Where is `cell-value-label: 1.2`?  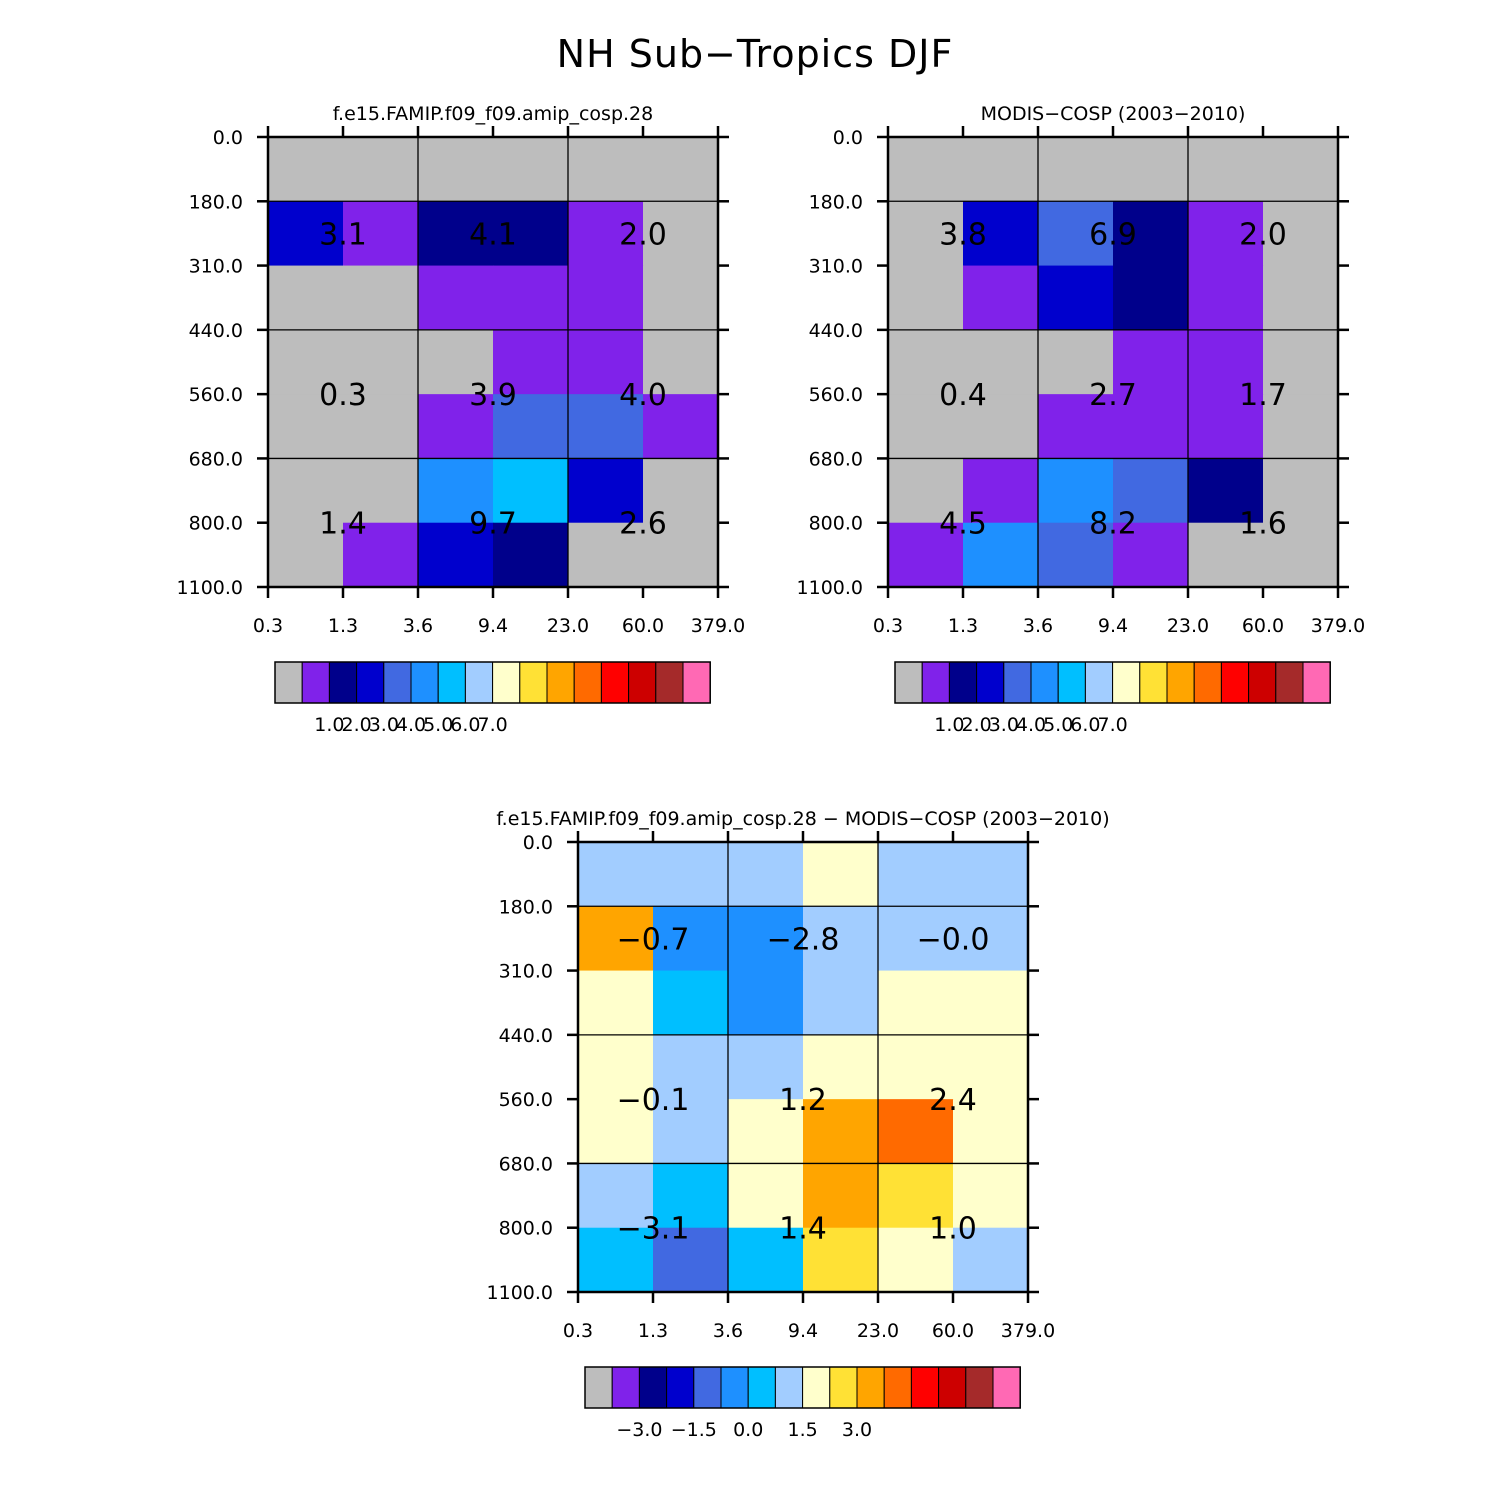
cell-value-label: 1.2 is located at coordinates (803, 1100).